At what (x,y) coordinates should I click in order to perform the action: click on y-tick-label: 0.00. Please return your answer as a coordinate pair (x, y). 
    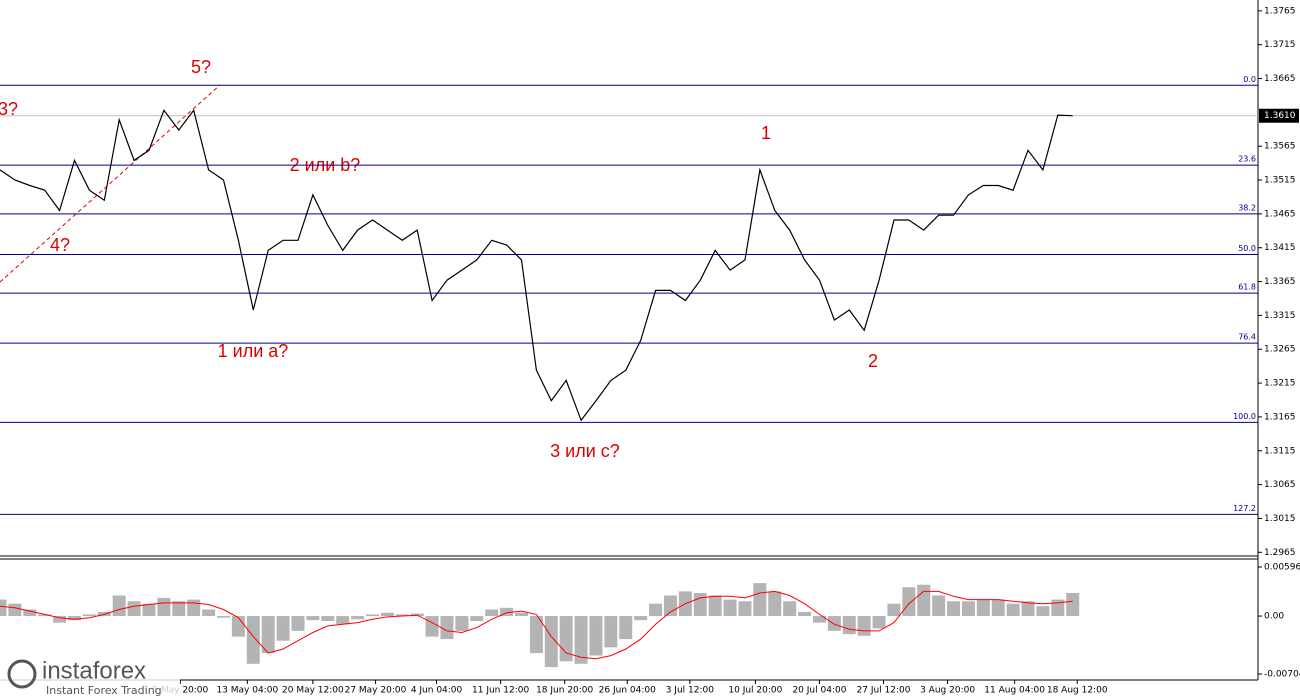
    Looking at the image, I should click on (1274, 617).